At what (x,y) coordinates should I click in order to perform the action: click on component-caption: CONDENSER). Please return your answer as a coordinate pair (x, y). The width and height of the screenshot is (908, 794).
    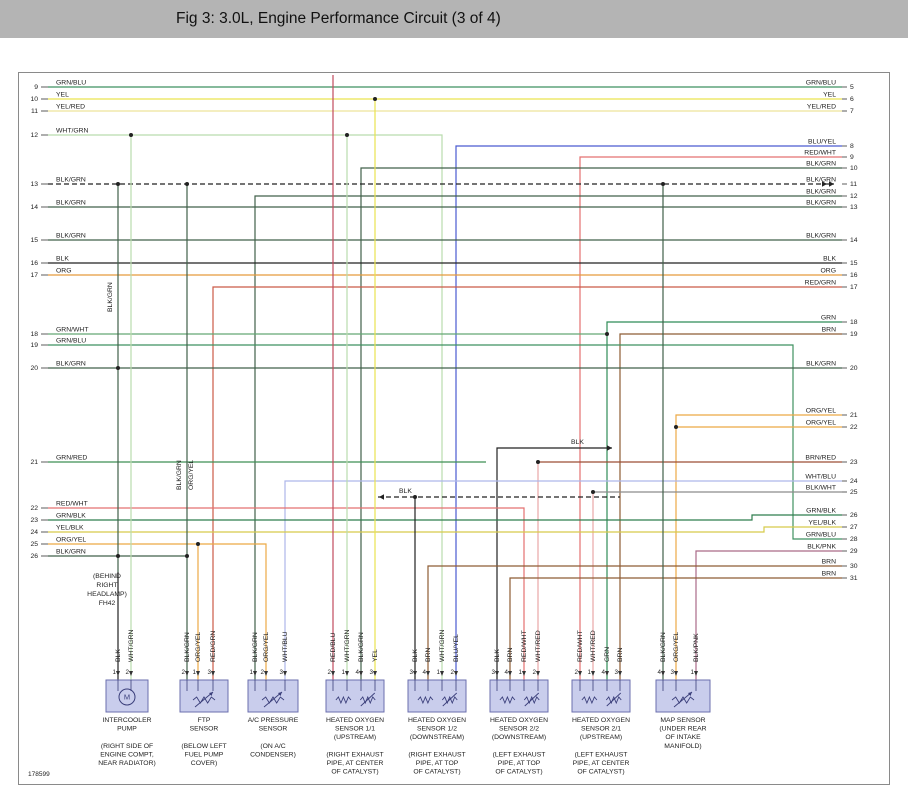
    Looking at the image, I should click on (273, 754).